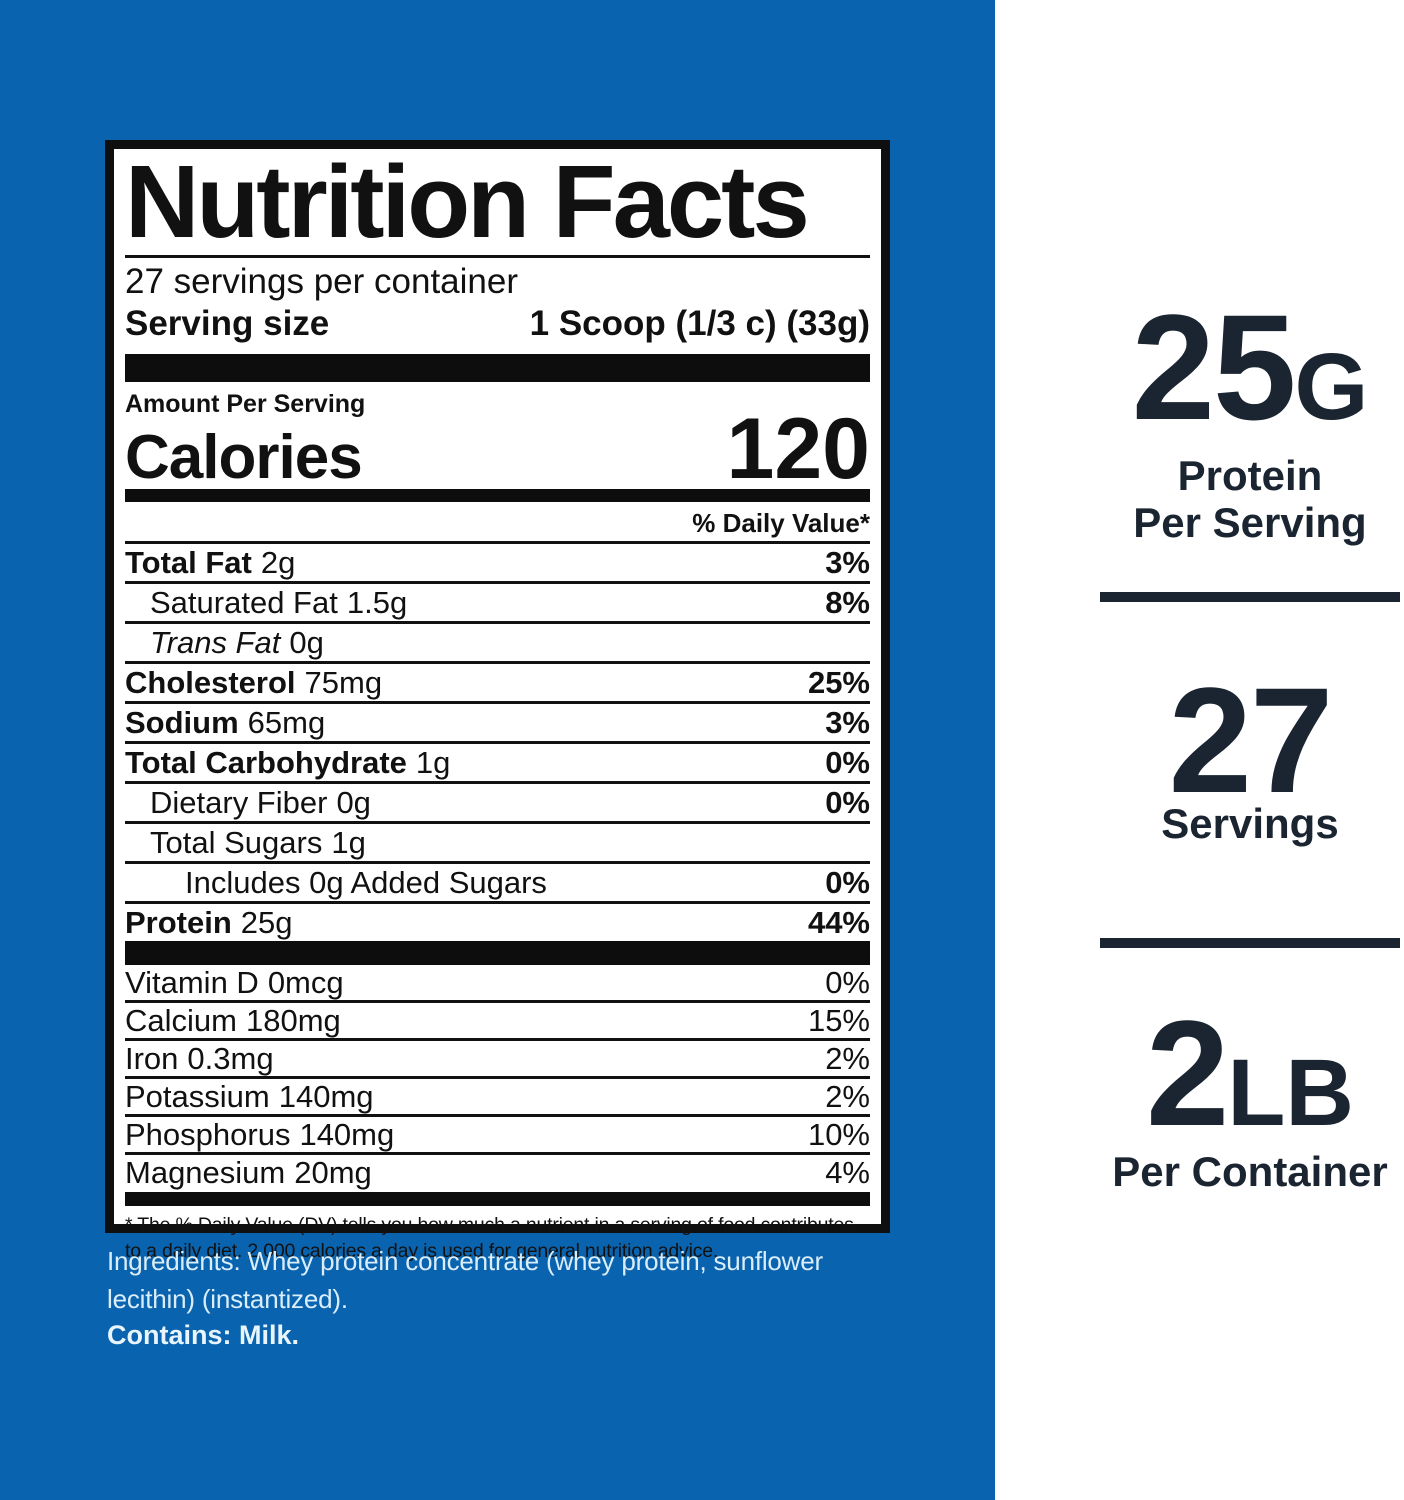 Image resolution: width=1404 pixels, height=1500 pixels. What do you see at coordinates (838, 1020) in the screenshot?
I see `nutrient-daily-value: 15%` at bounding box center [838, 1020].